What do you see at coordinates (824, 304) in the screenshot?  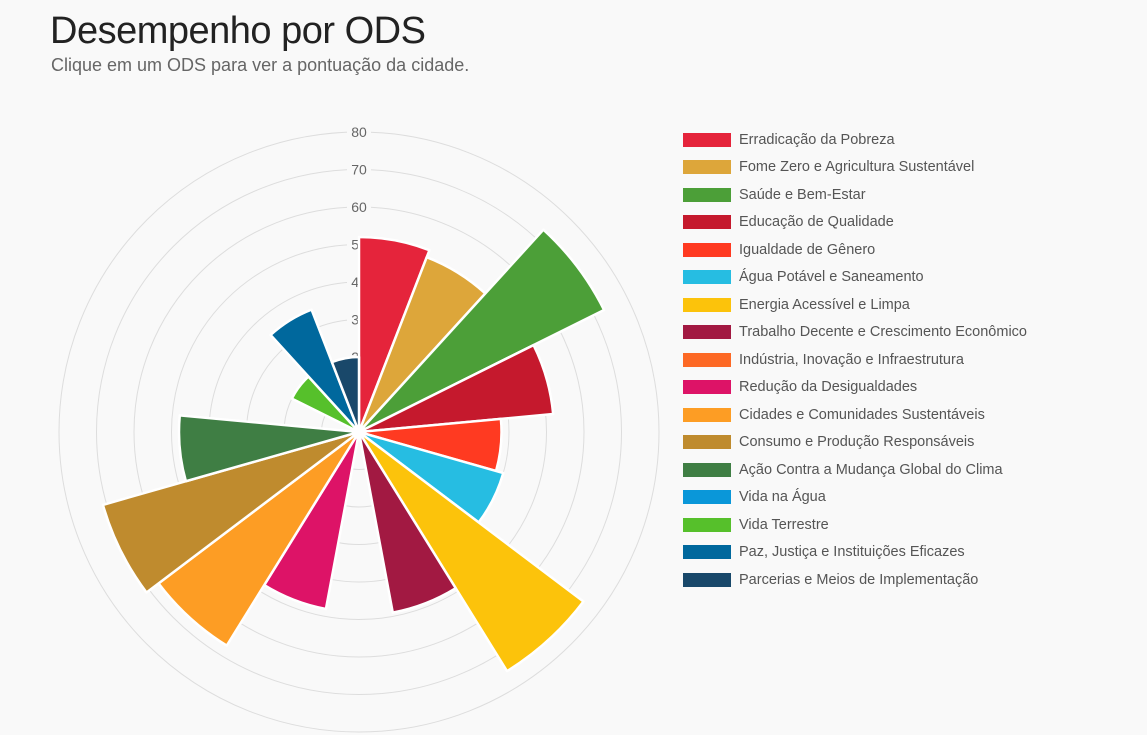 I see `legend-label: Energia Acessível e Limpa` at bounding box center [824, 304].